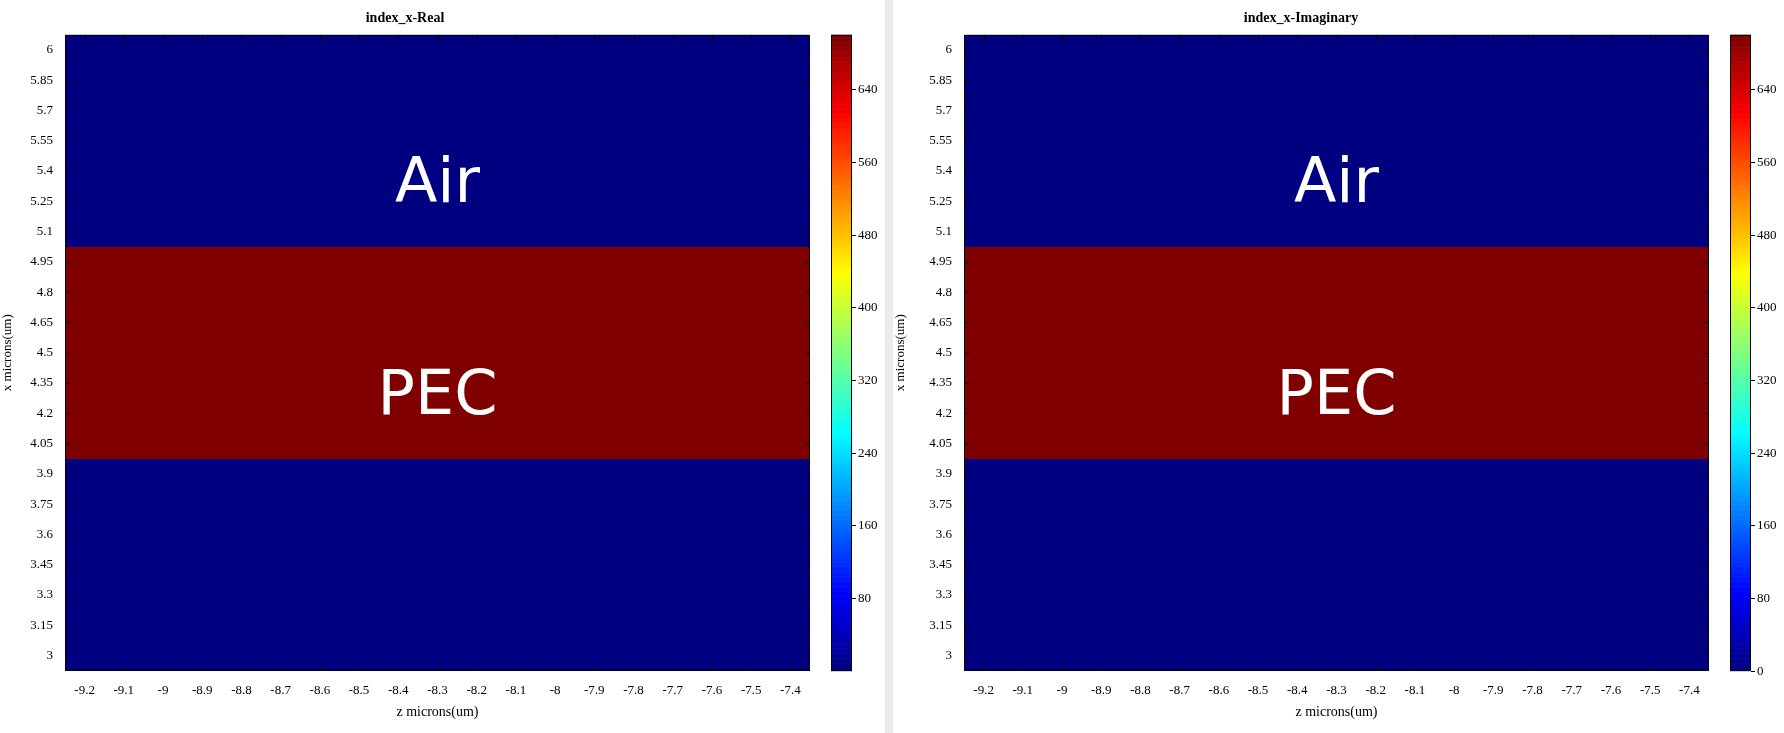 The height and width of the screenshot is (733, 1784). I want to click on chart-title: index_x-Real, so click(405, 18).